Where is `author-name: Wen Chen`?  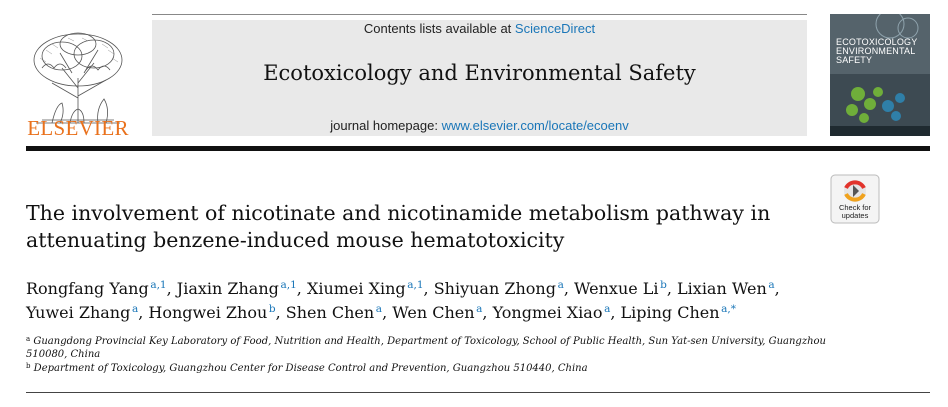 author-name: Wen Chen is located at coordinates (433, 312).